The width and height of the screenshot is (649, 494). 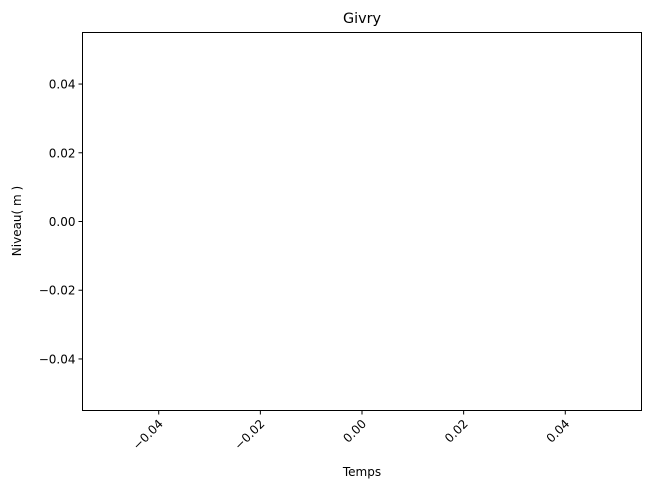 I want to click on x-tick-label: 0.00, so click(x=354, y=431).